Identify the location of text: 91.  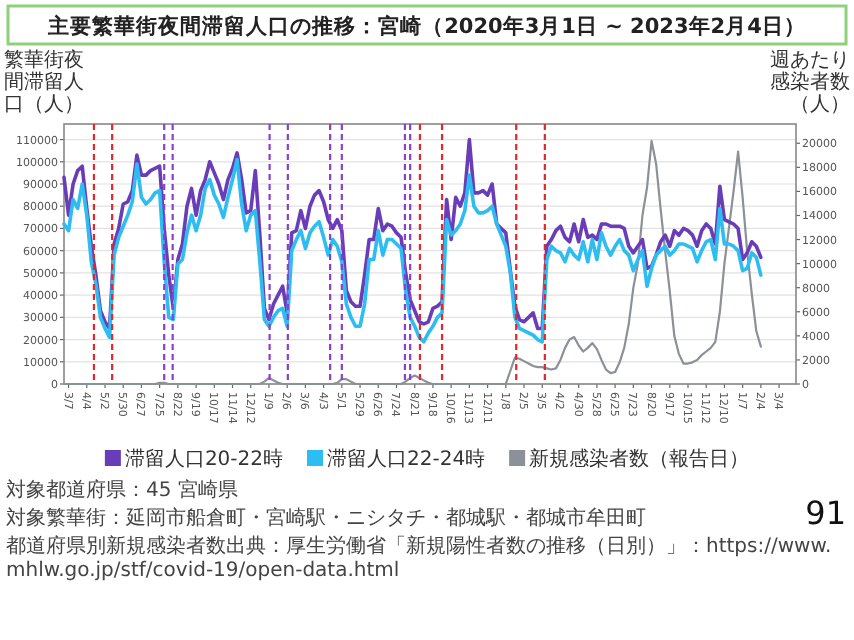
(825, 513).